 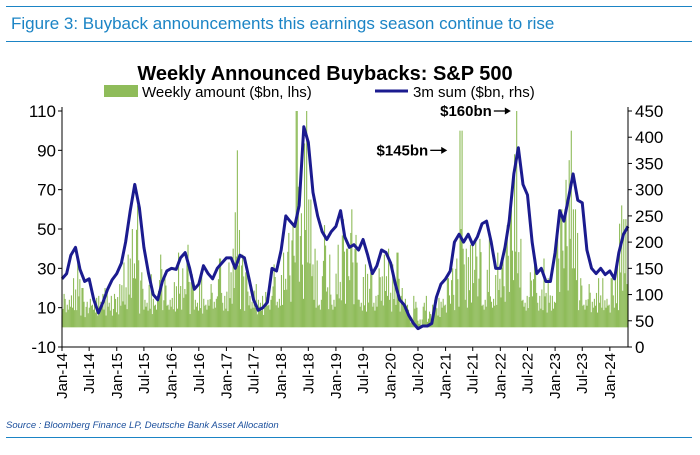 What do you see at coordinates (528, 373) in the screenshot?
I see `tick-label-bottom: Jul-22` at bounding box center [528, 373].